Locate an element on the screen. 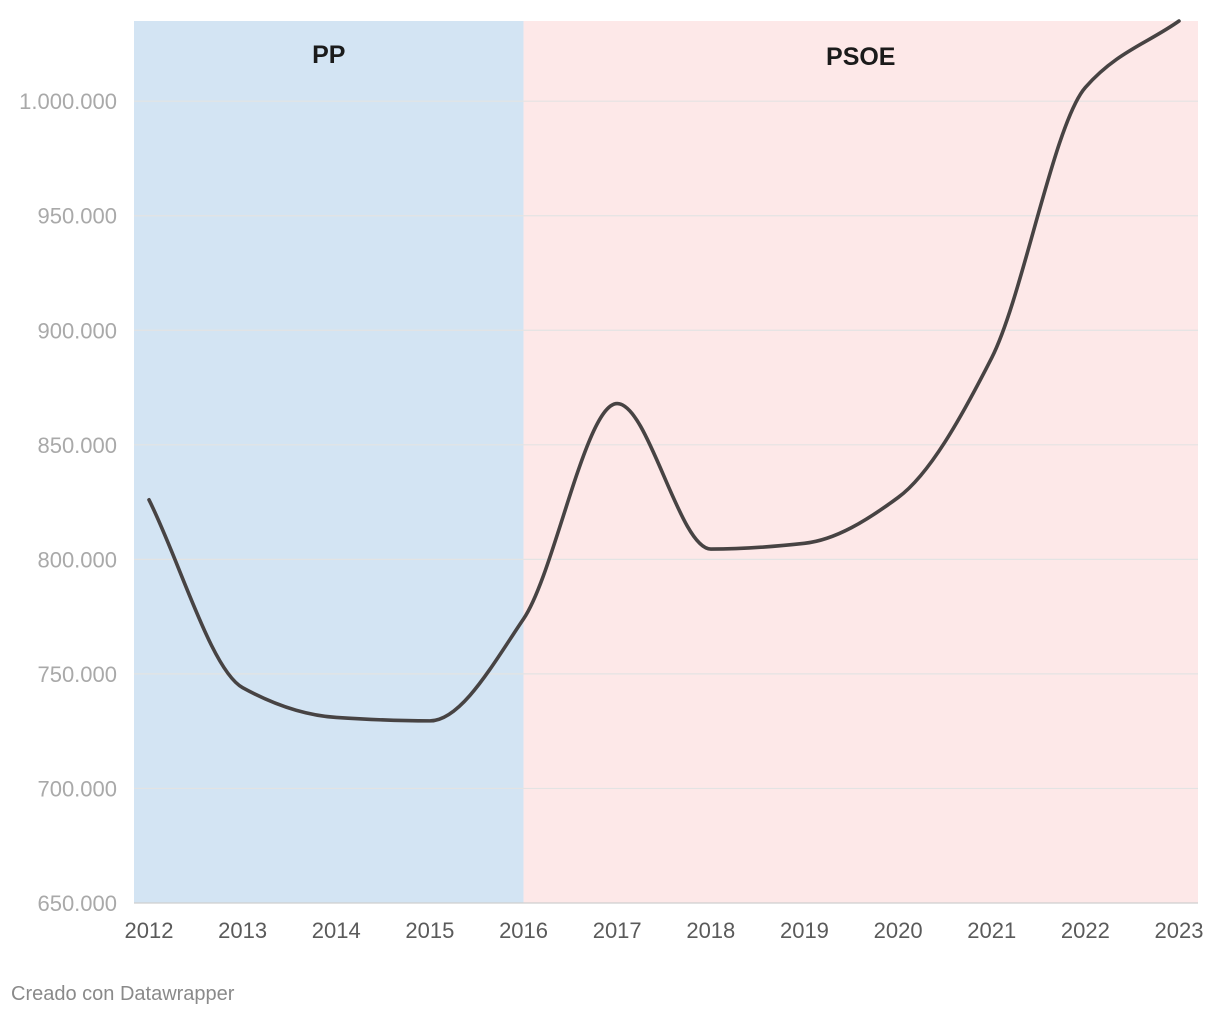 Image resolution: width=1220 pixels, height=1020 pixels. y-tick-label: 750.000 is located at coordinates (77, 674).